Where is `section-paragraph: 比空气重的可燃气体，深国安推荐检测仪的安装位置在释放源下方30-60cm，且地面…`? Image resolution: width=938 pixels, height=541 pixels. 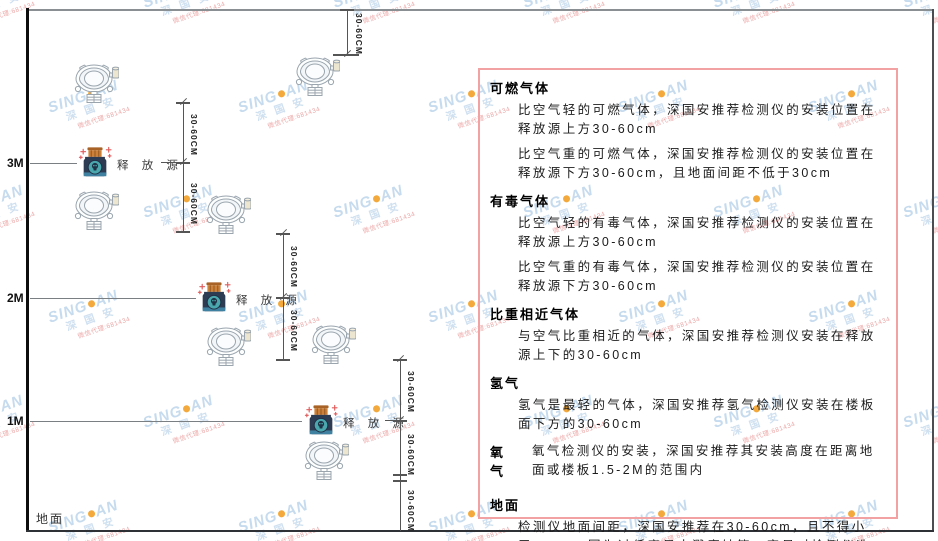
section-paragraph: 比空气重的可燃气体，深国安推荐检测仪的安装位置在释放源下方30-60cm，且地面… is located at coordinates (697, 163).